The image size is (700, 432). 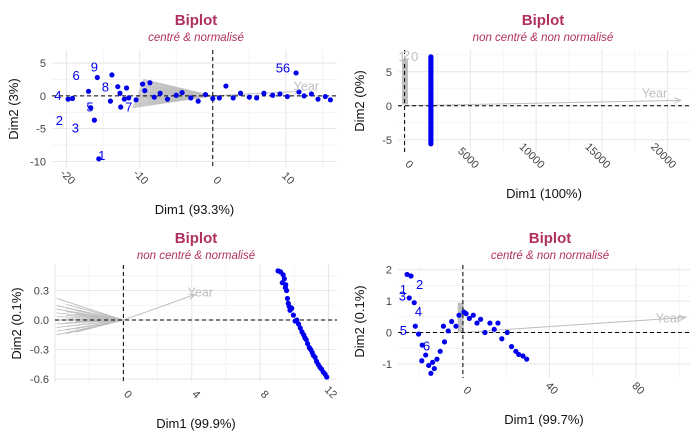 What do you see at coordinates (105, 86) in the screenshot?
I see `observation-label: 8` at bounding box center [105, 86].